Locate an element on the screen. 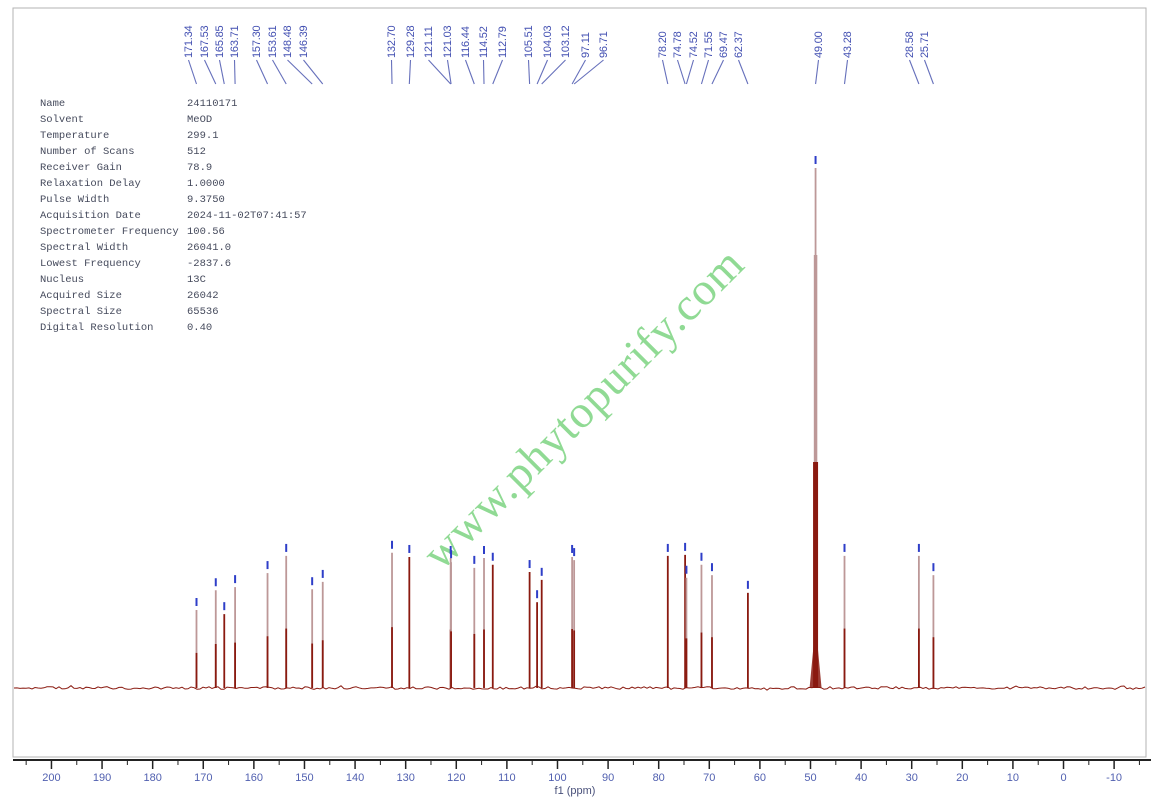  x-axis-tick-label: 180 is located at coordinates (152, 778).